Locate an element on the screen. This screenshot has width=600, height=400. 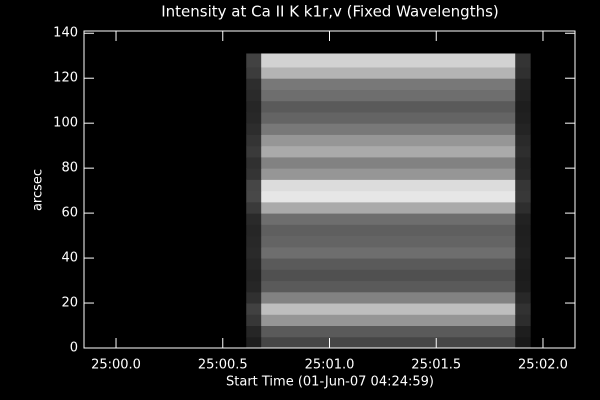
y-tick-label: 60 is located at coordinates (69, 213).